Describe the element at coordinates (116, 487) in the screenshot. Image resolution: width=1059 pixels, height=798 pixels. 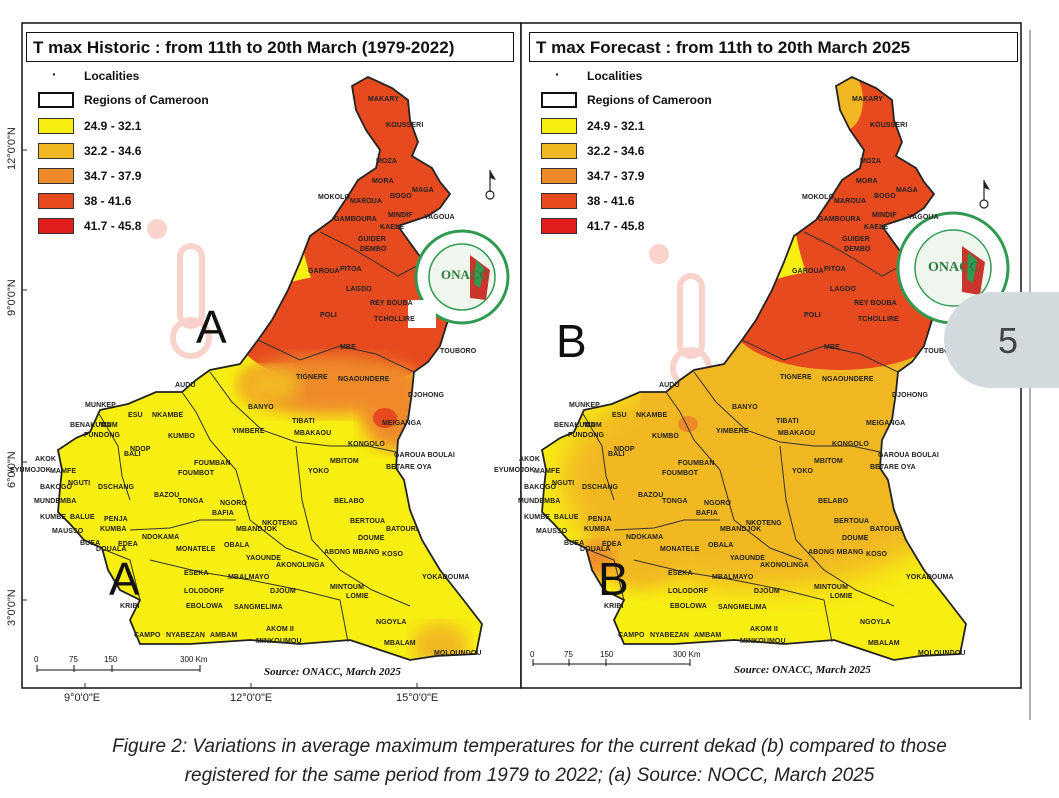
I see `locality-label: DSCHANG` at that location.